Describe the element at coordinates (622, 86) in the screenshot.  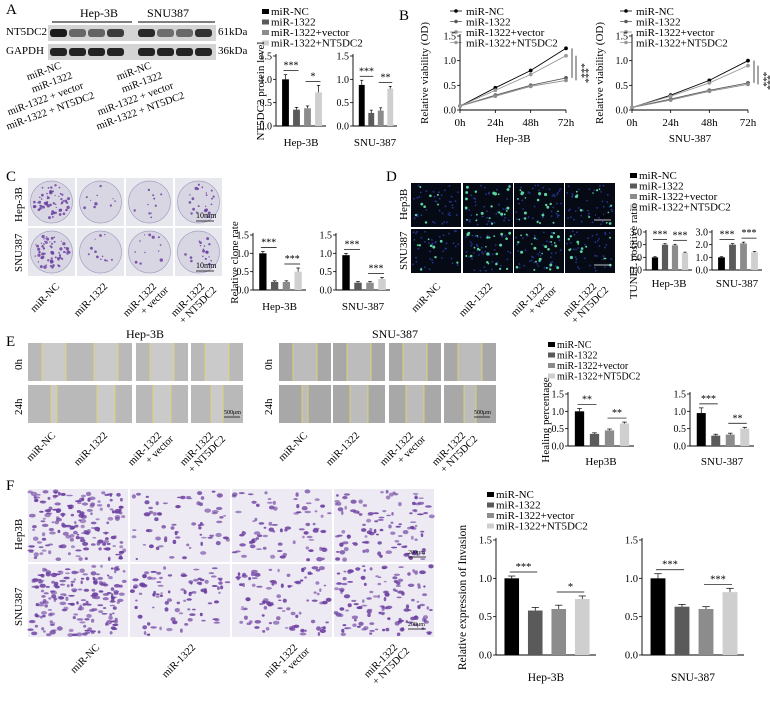
I see `y-tick-label: 0.5` at that location.